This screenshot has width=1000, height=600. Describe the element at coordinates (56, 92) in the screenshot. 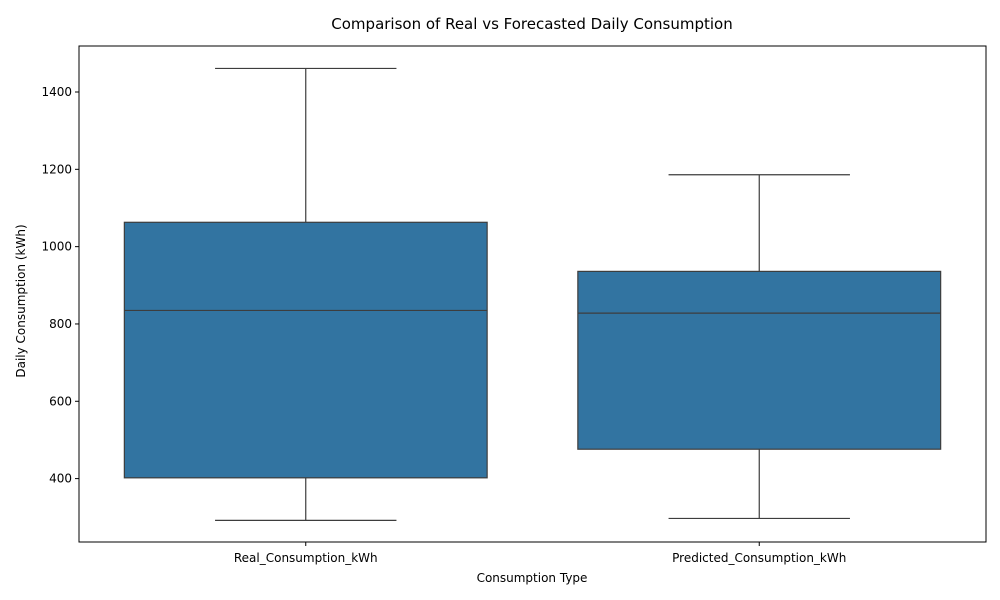

I see `y-tick-label: 1400` at that location.